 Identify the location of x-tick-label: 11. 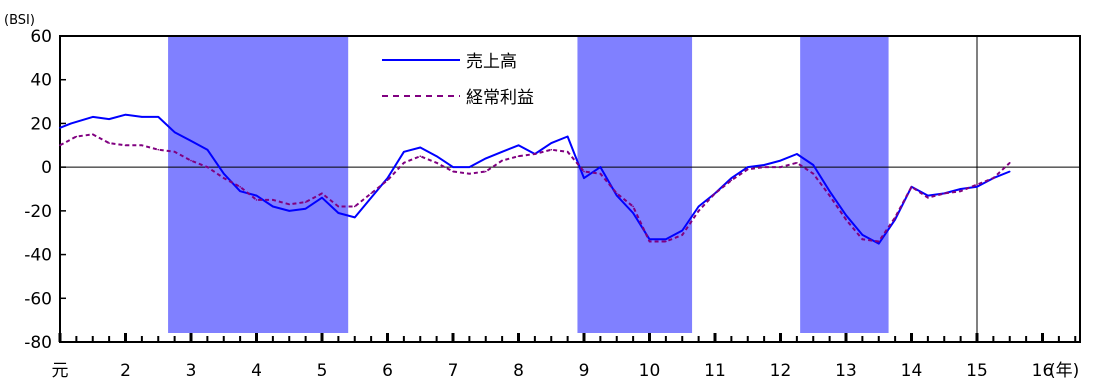
(715, 371).